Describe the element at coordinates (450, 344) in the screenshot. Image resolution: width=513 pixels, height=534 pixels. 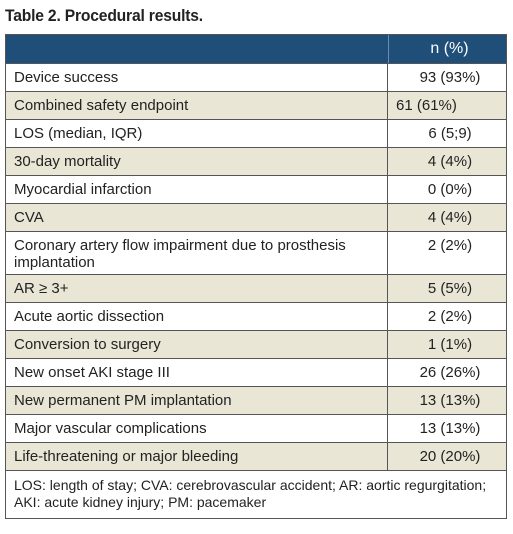
I see `row-value: 1 (1%)` at that location.